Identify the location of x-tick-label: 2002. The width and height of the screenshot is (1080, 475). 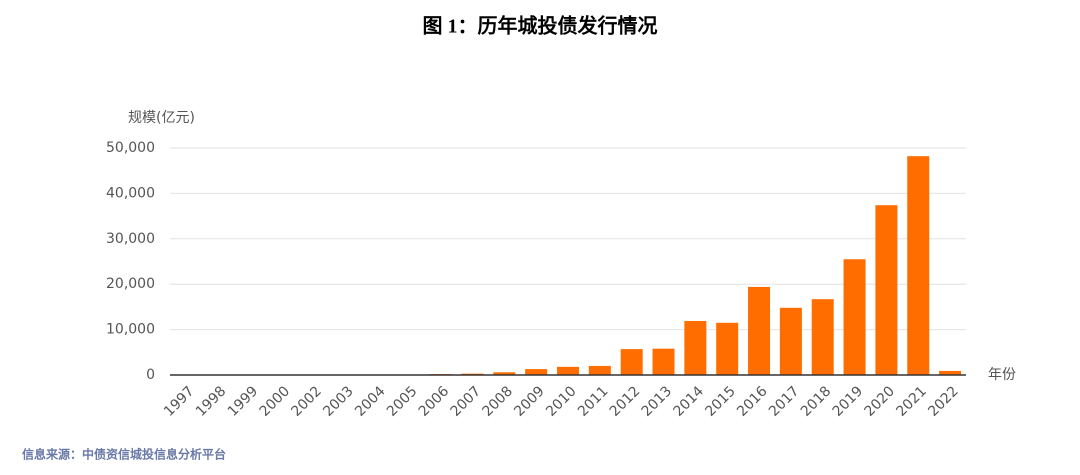
(306, 401).